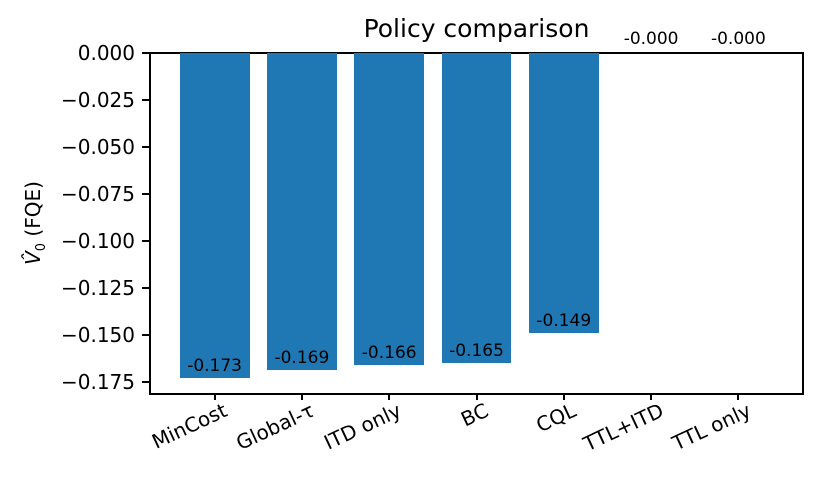 The height and width of the screenshot is (480, 825). I want to click on bar-value-label: -0.166, so click(389, 352).